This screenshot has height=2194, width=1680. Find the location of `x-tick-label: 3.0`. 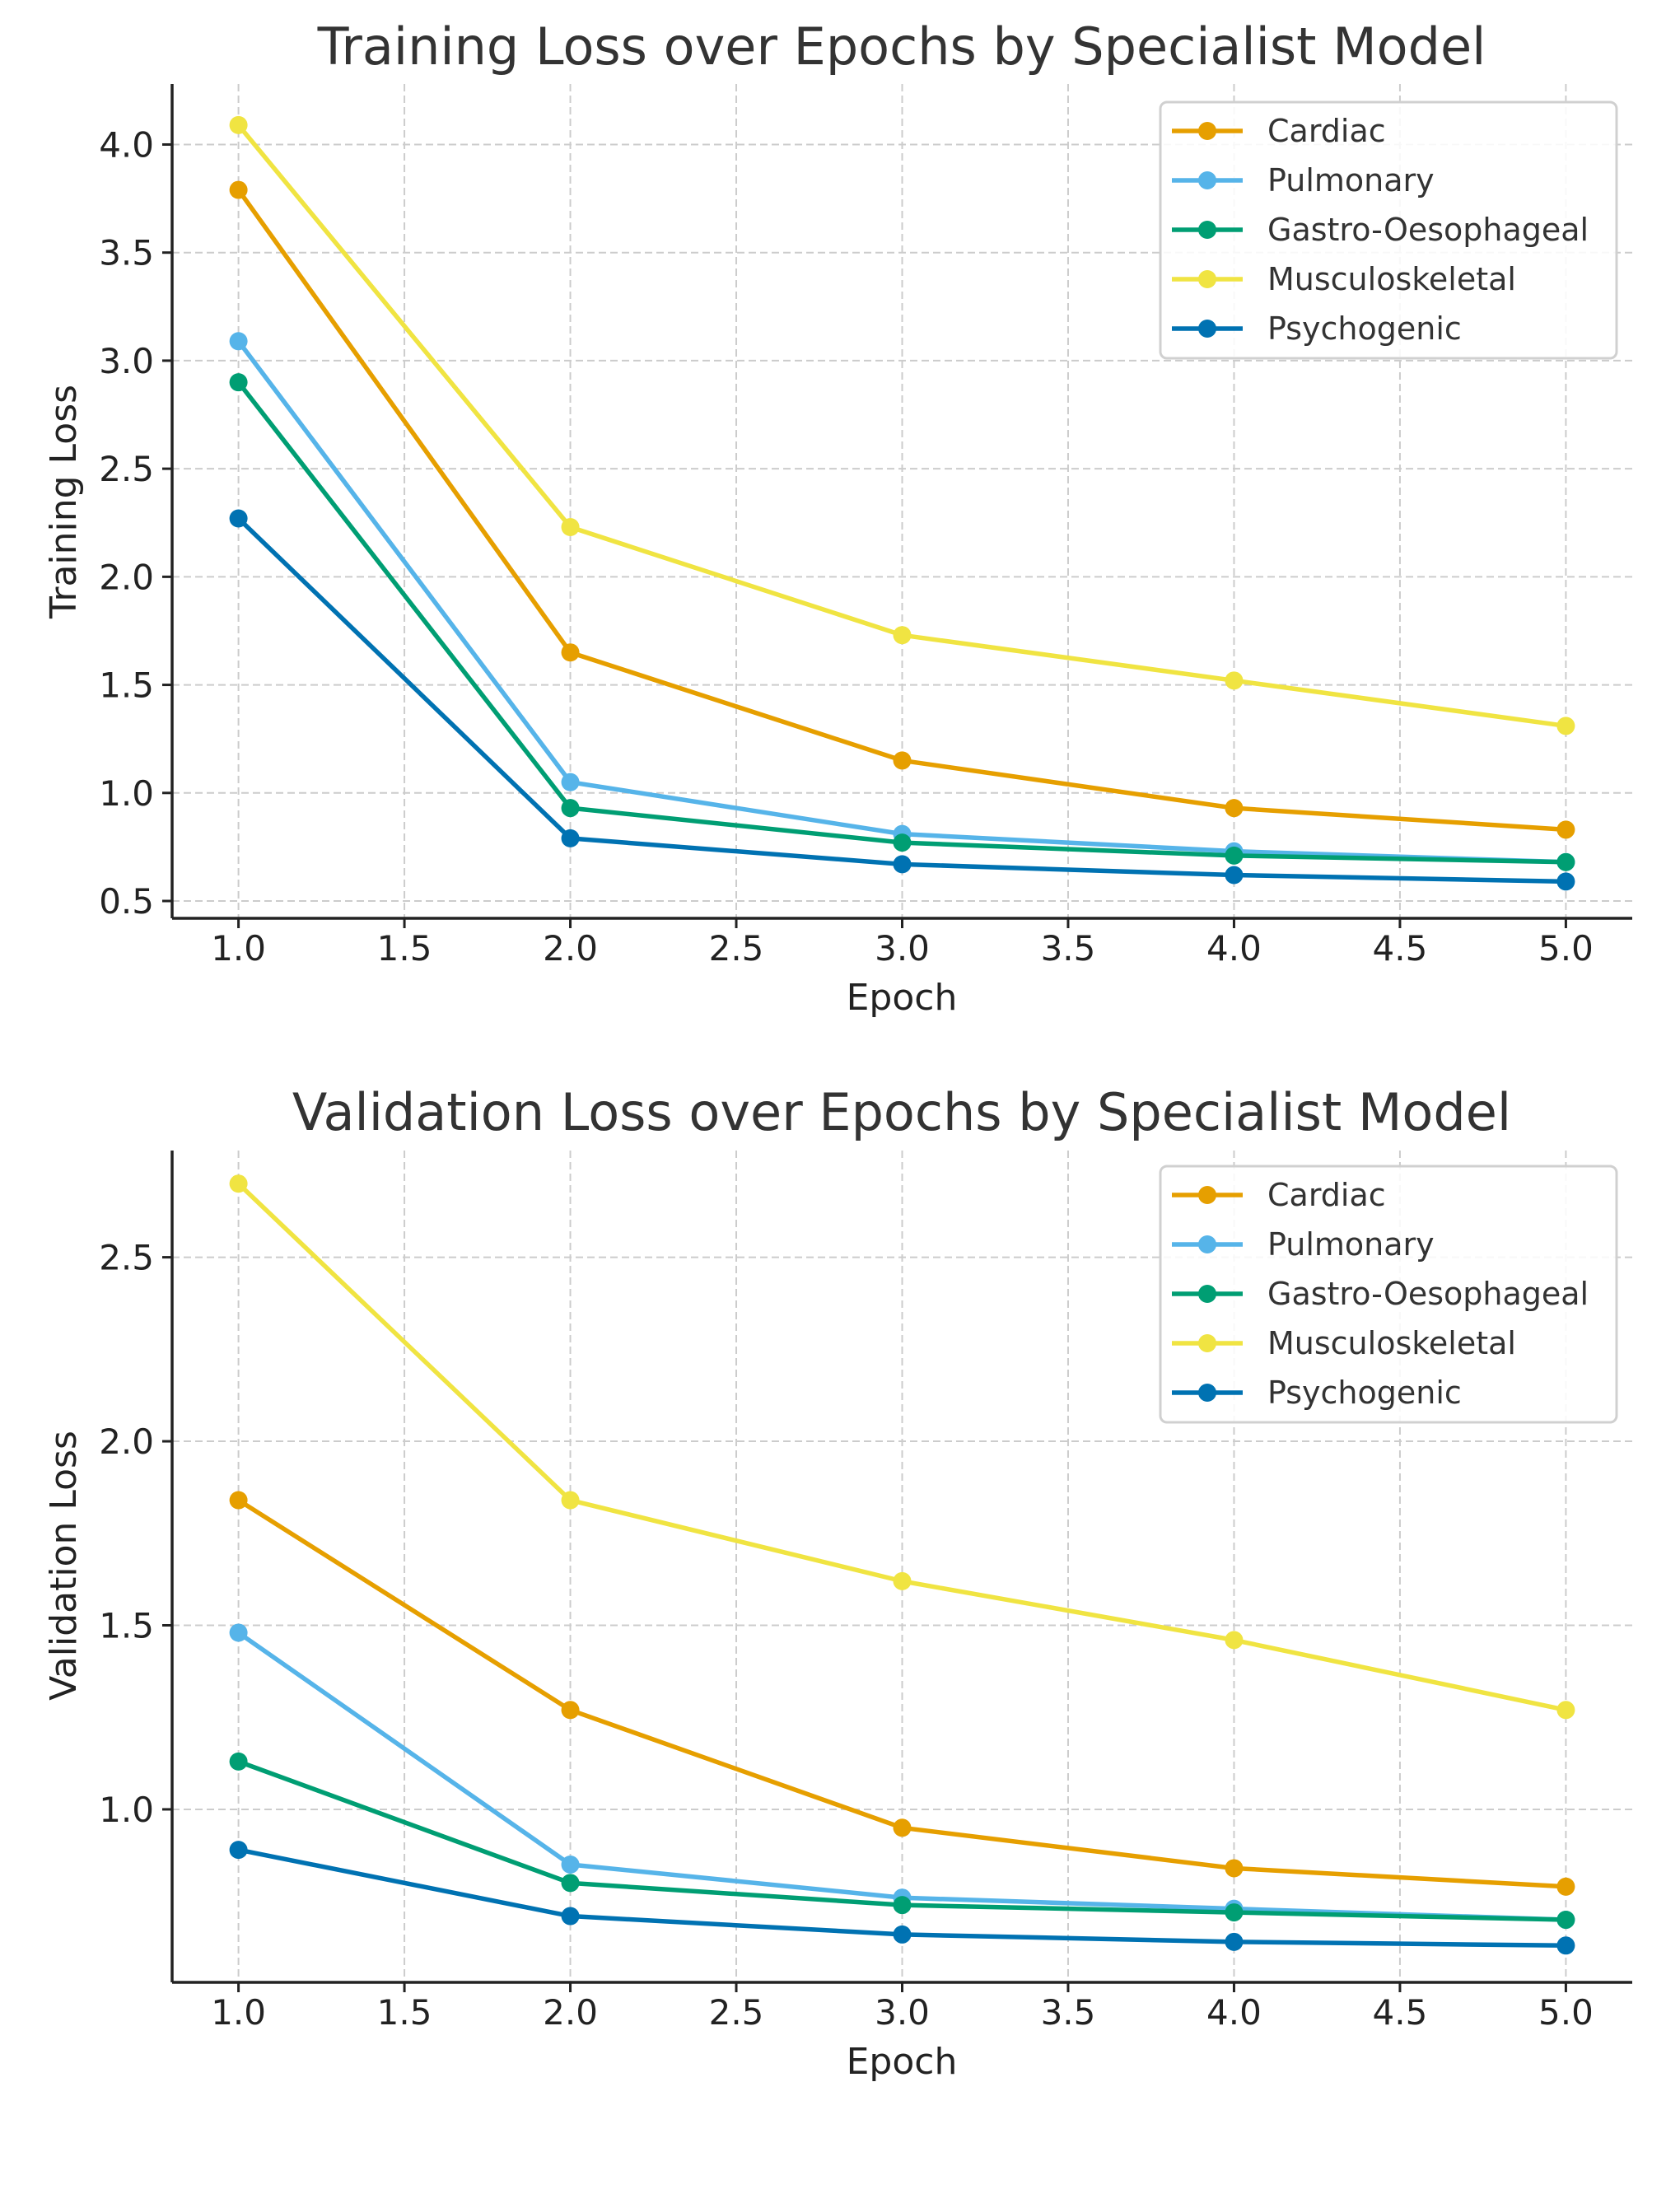

x-tick-label: 3.0 is located at coordinates (902, 2012).